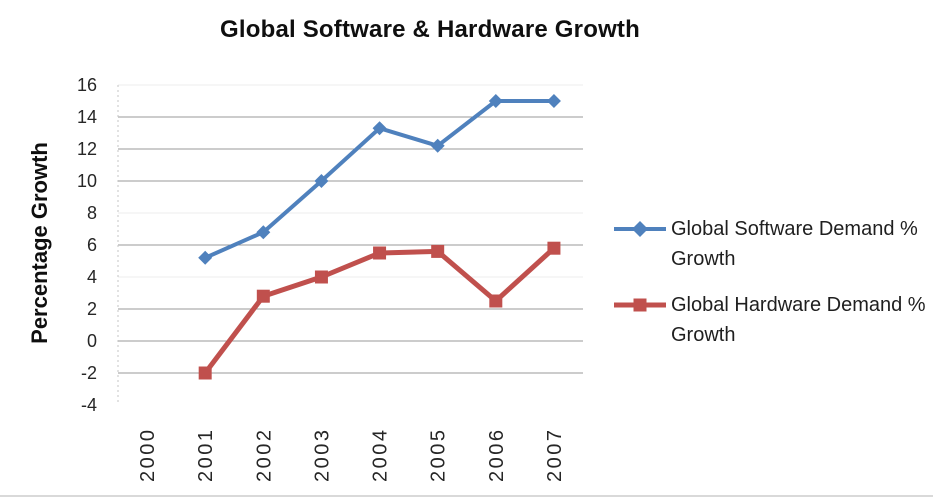 This screenshot has width=933, height=502. What do you see at coordinates (92, 341) in the screenshot?
I see `y-tick-label: 0` at bounding box center [92, 341].